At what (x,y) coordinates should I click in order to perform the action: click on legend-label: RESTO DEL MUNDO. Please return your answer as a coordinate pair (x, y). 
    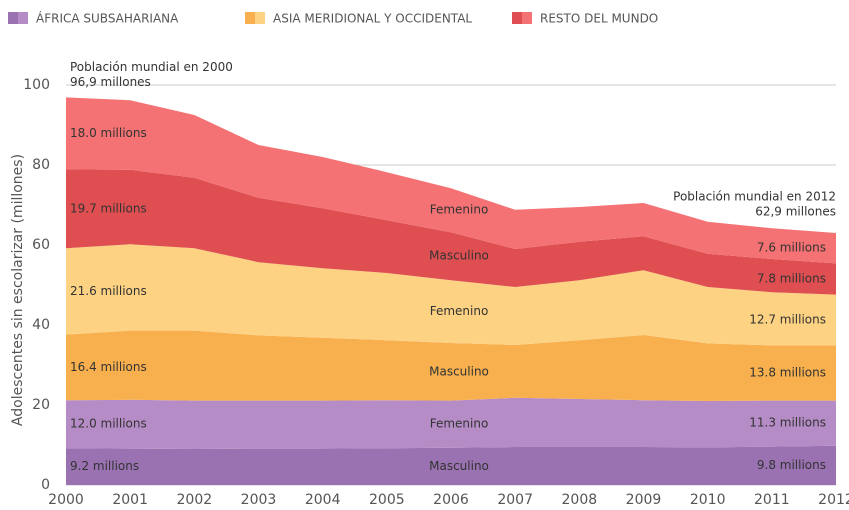
    Looking at the image, I should click on (599, 19).